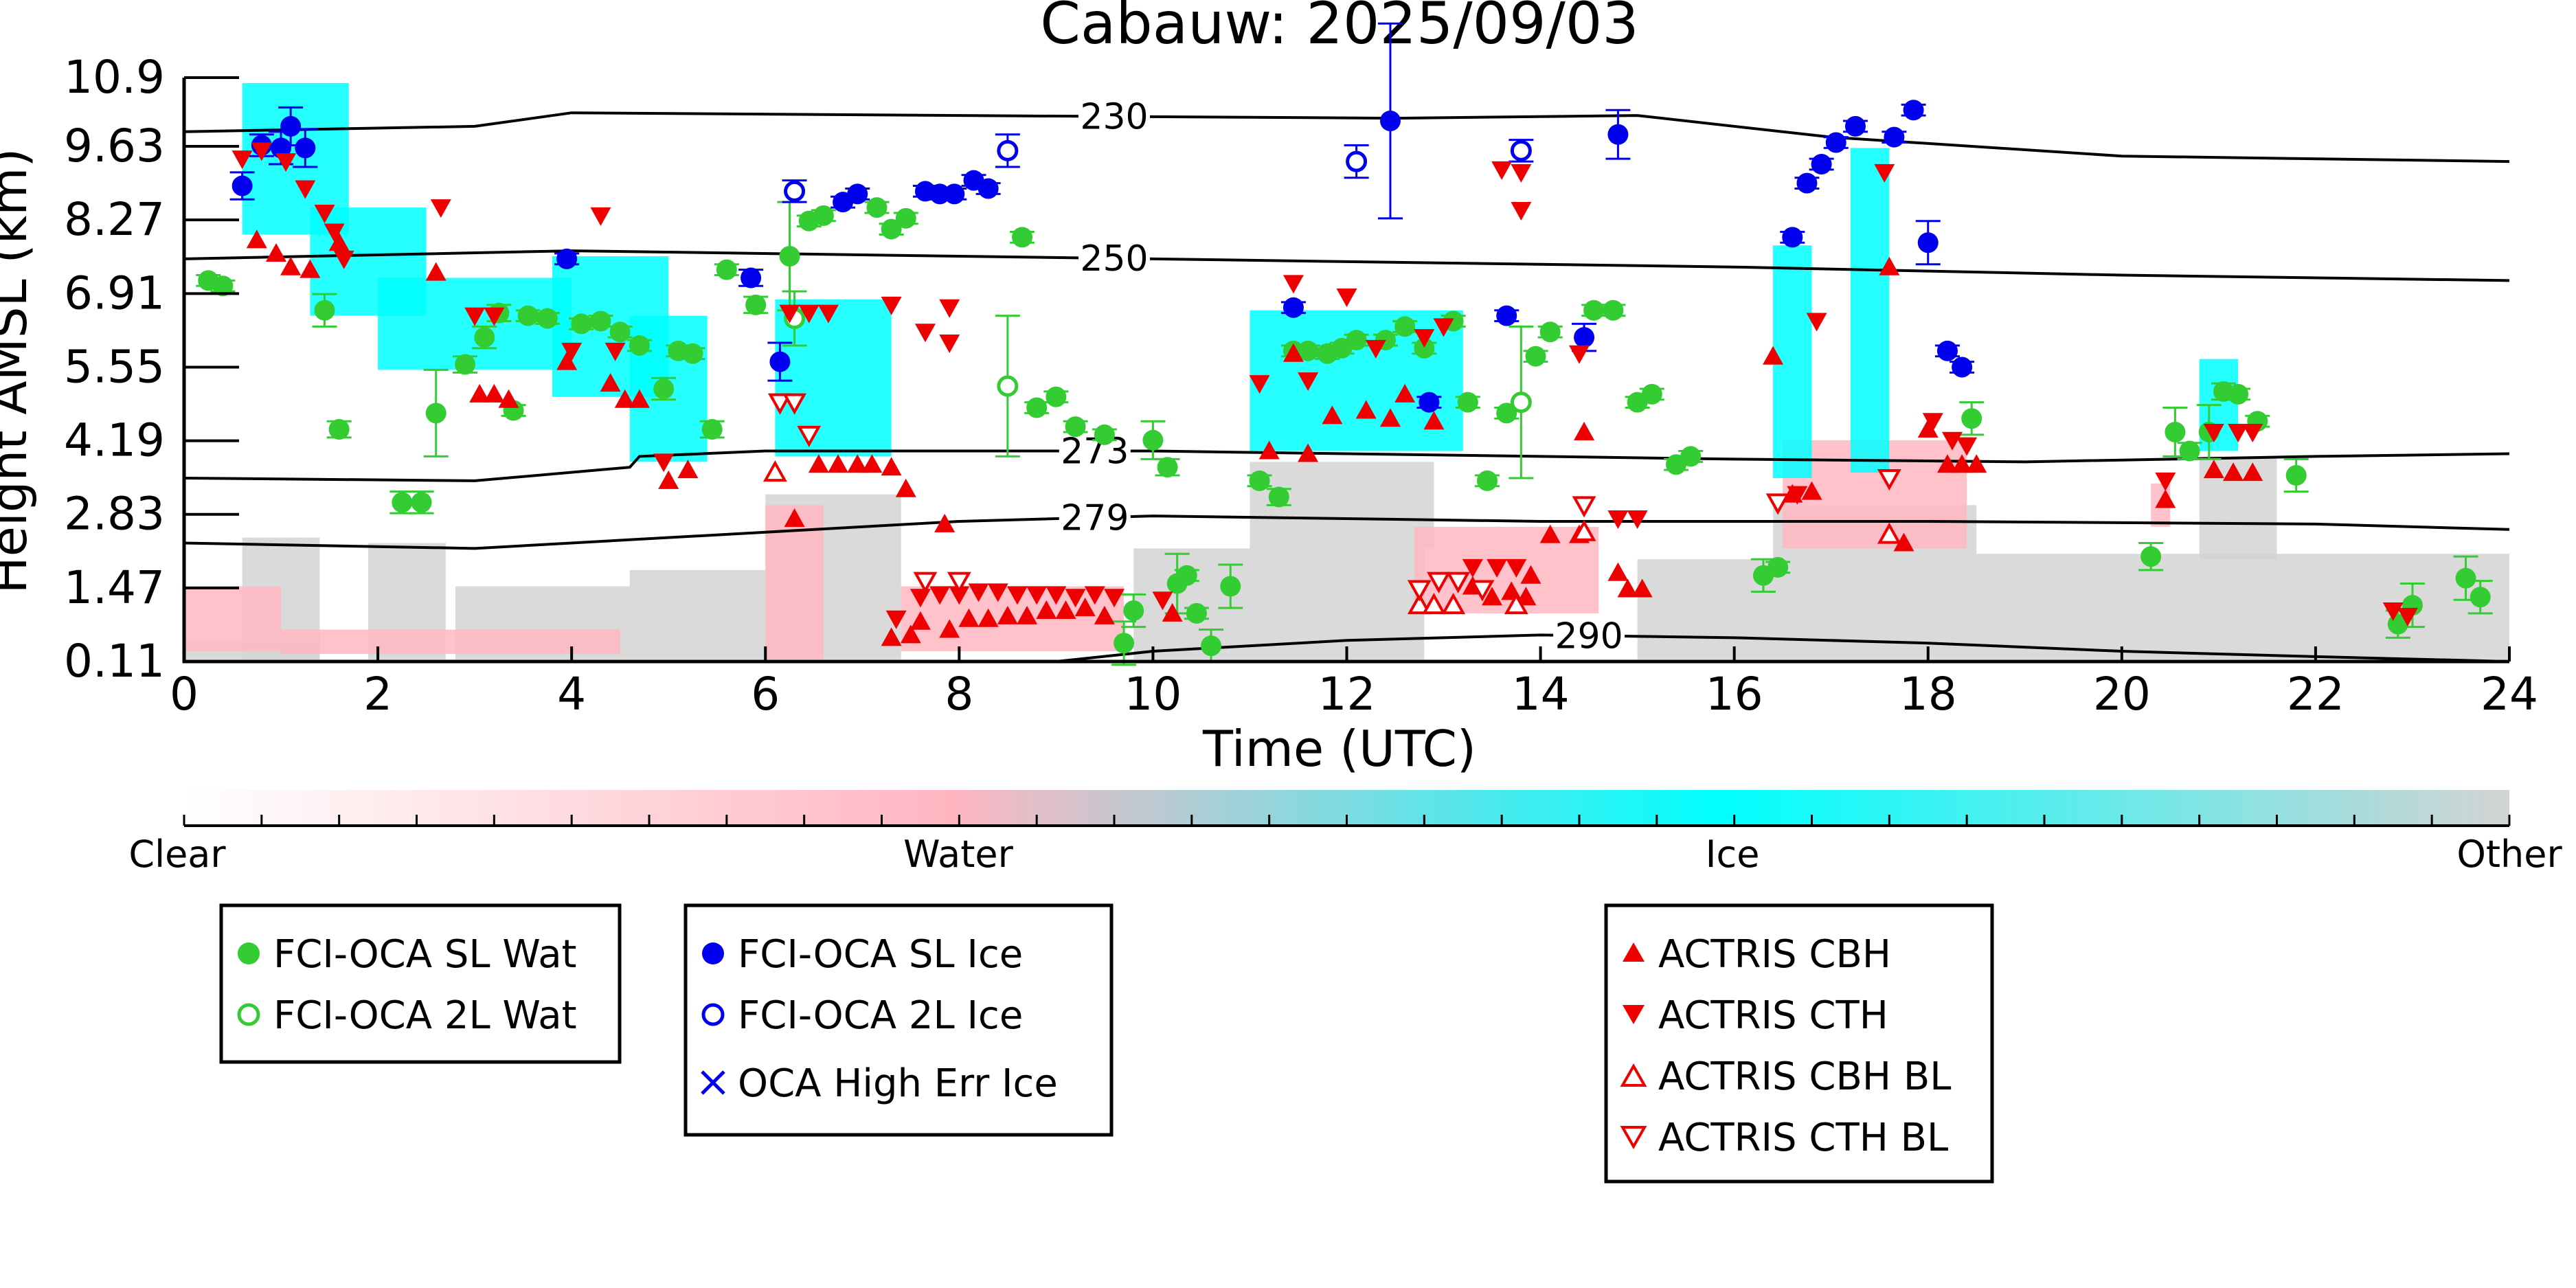 The height and width of the screenshot is (1288, 2576). I want to click on actris-cbh-bl-point, so click(774, 471).